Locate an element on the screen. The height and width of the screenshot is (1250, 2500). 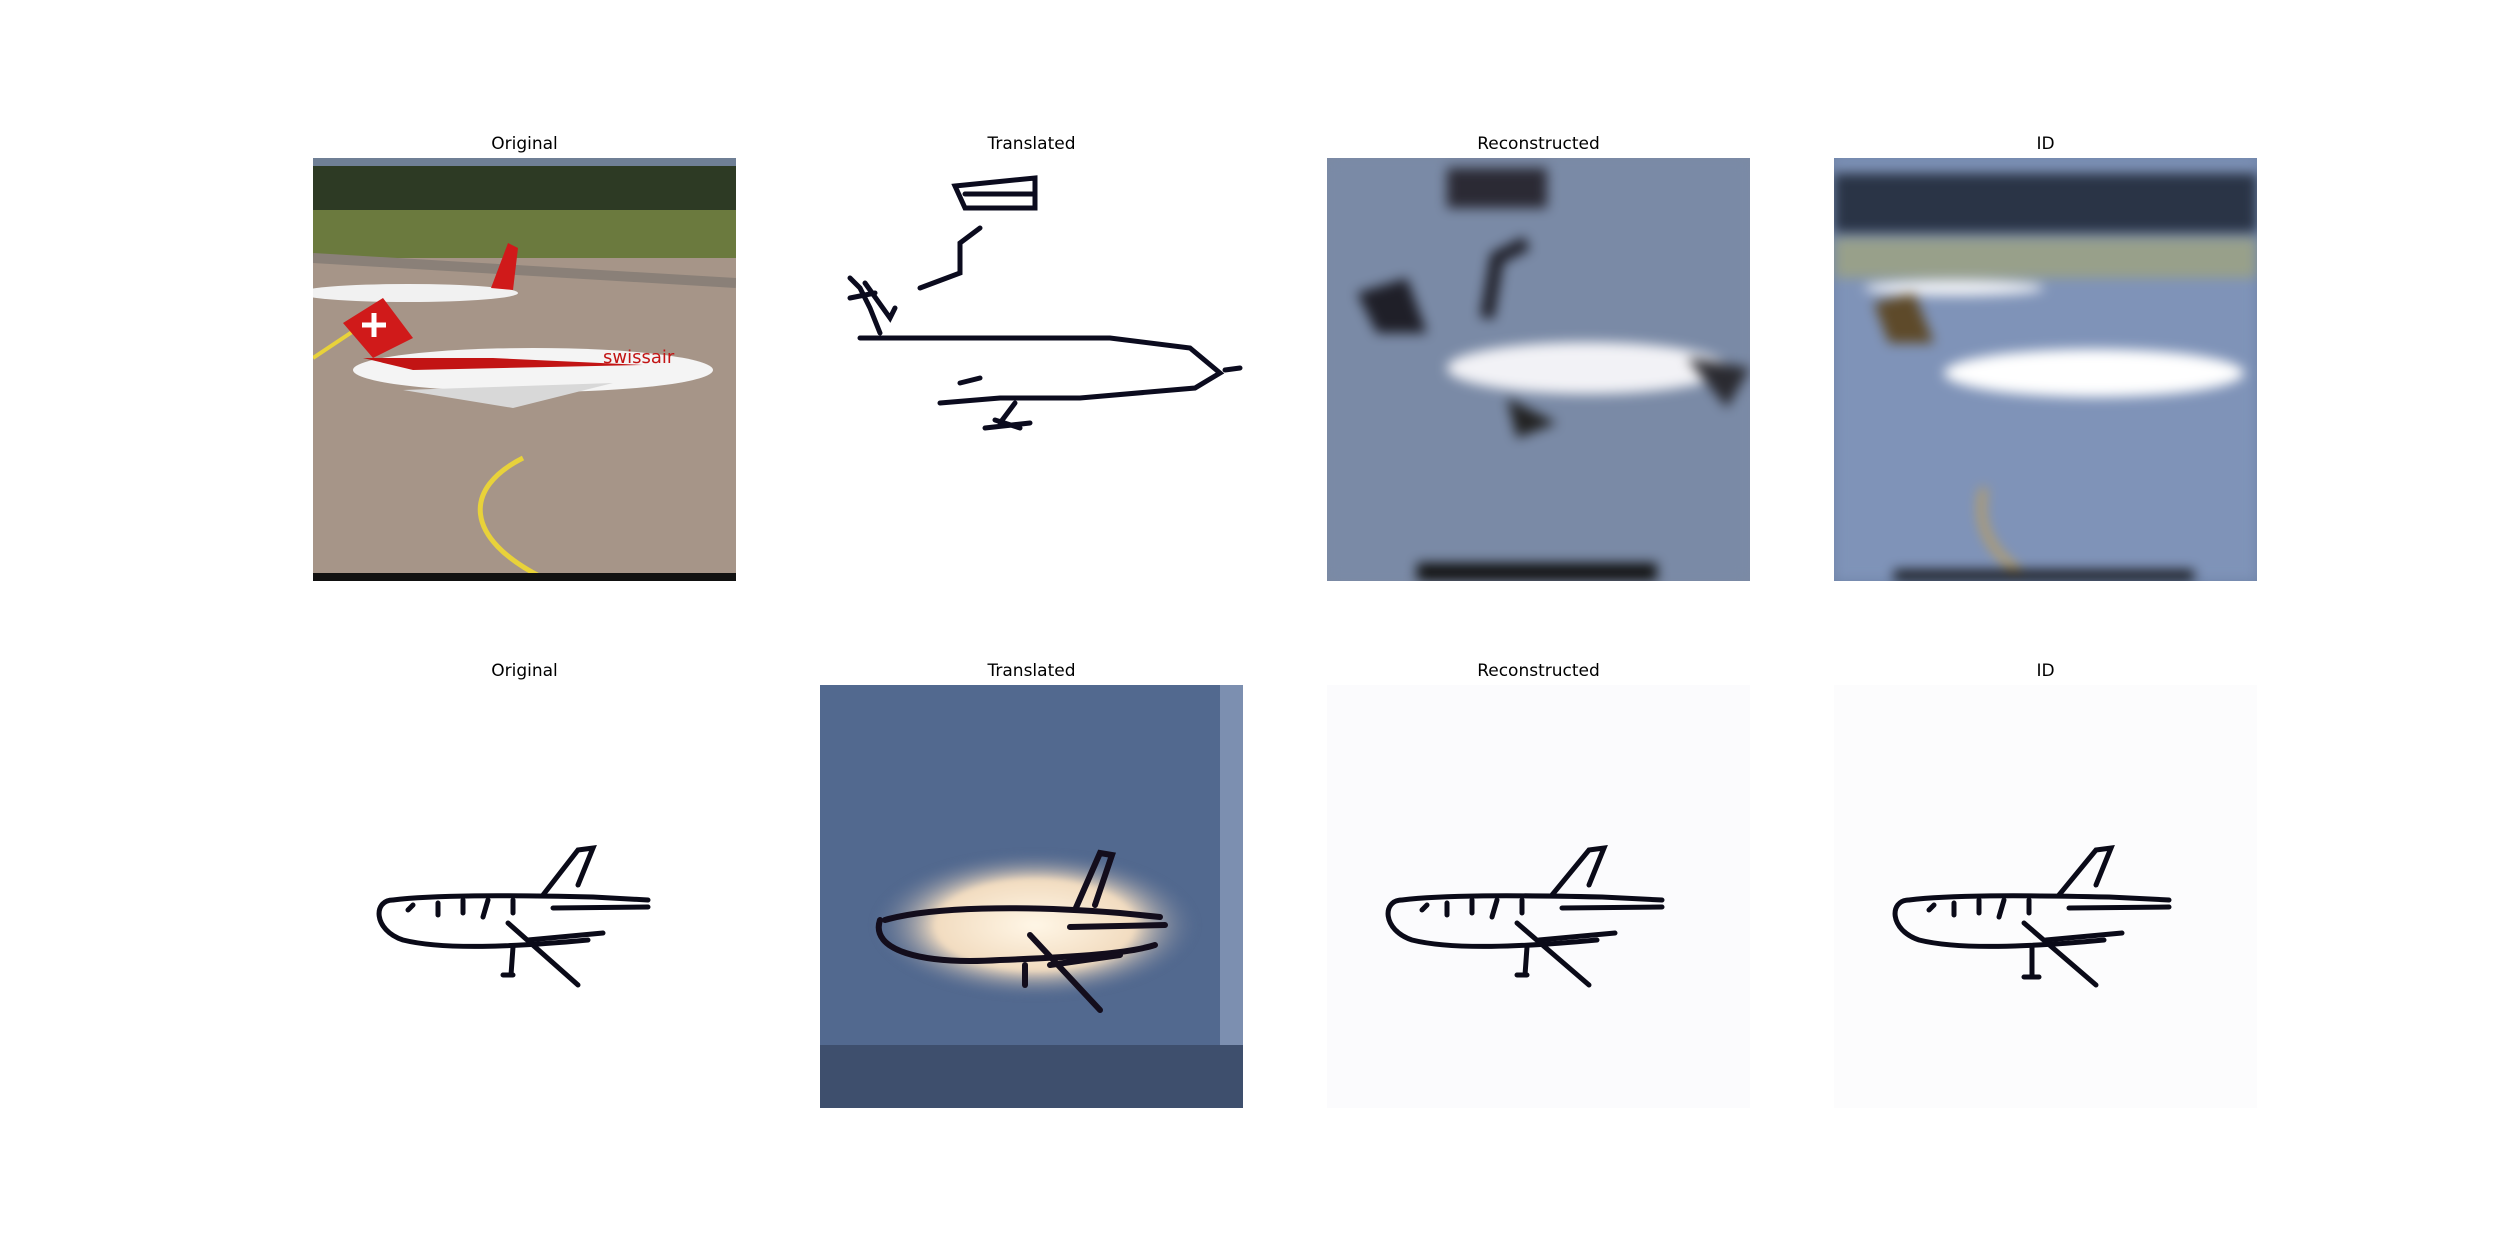
panel-title-translated-row1: Translated is located at coordinates (1031, 144).